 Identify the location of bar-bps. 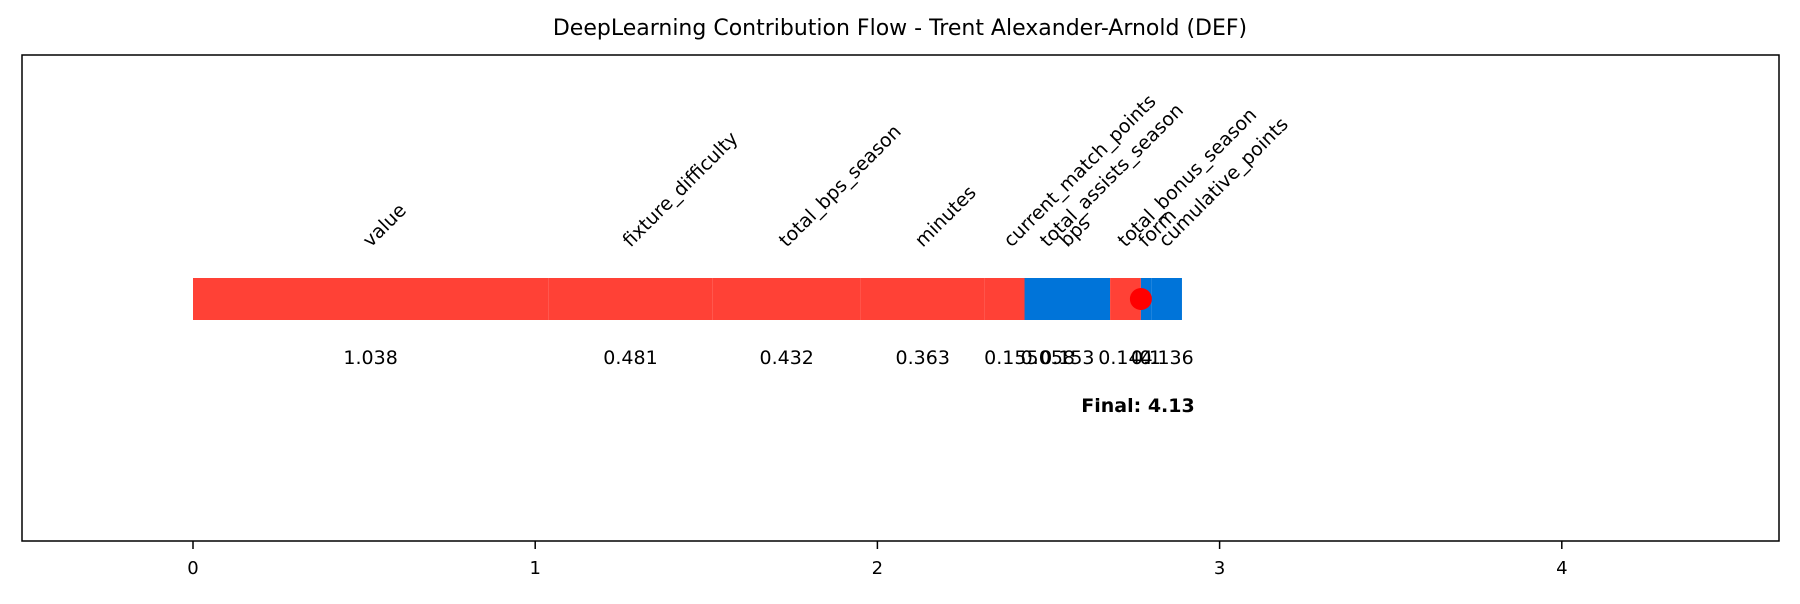
(1067, 299).